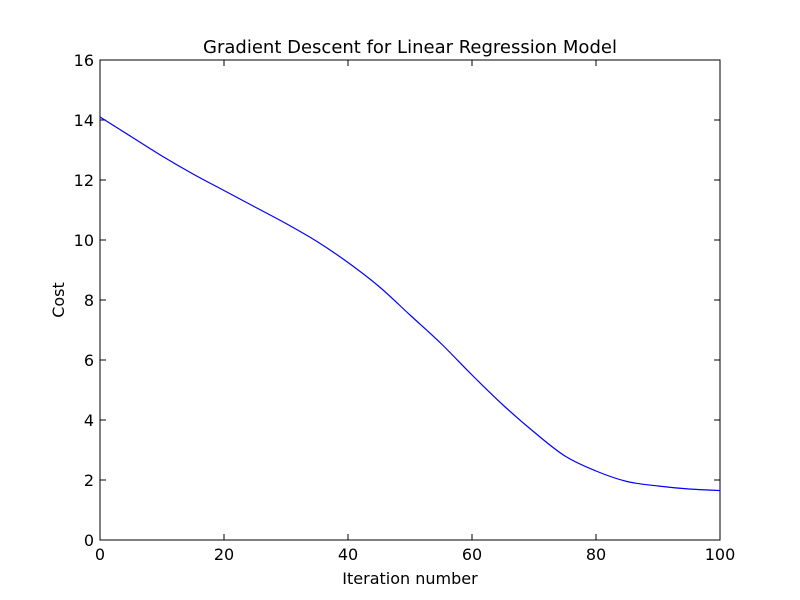 The width and height of the screenshot is (800, 600). What do you see at coordinates (58, 300) in the screenshot?
I see `y-axis-label: Cost` at bounding box center [58, 300].